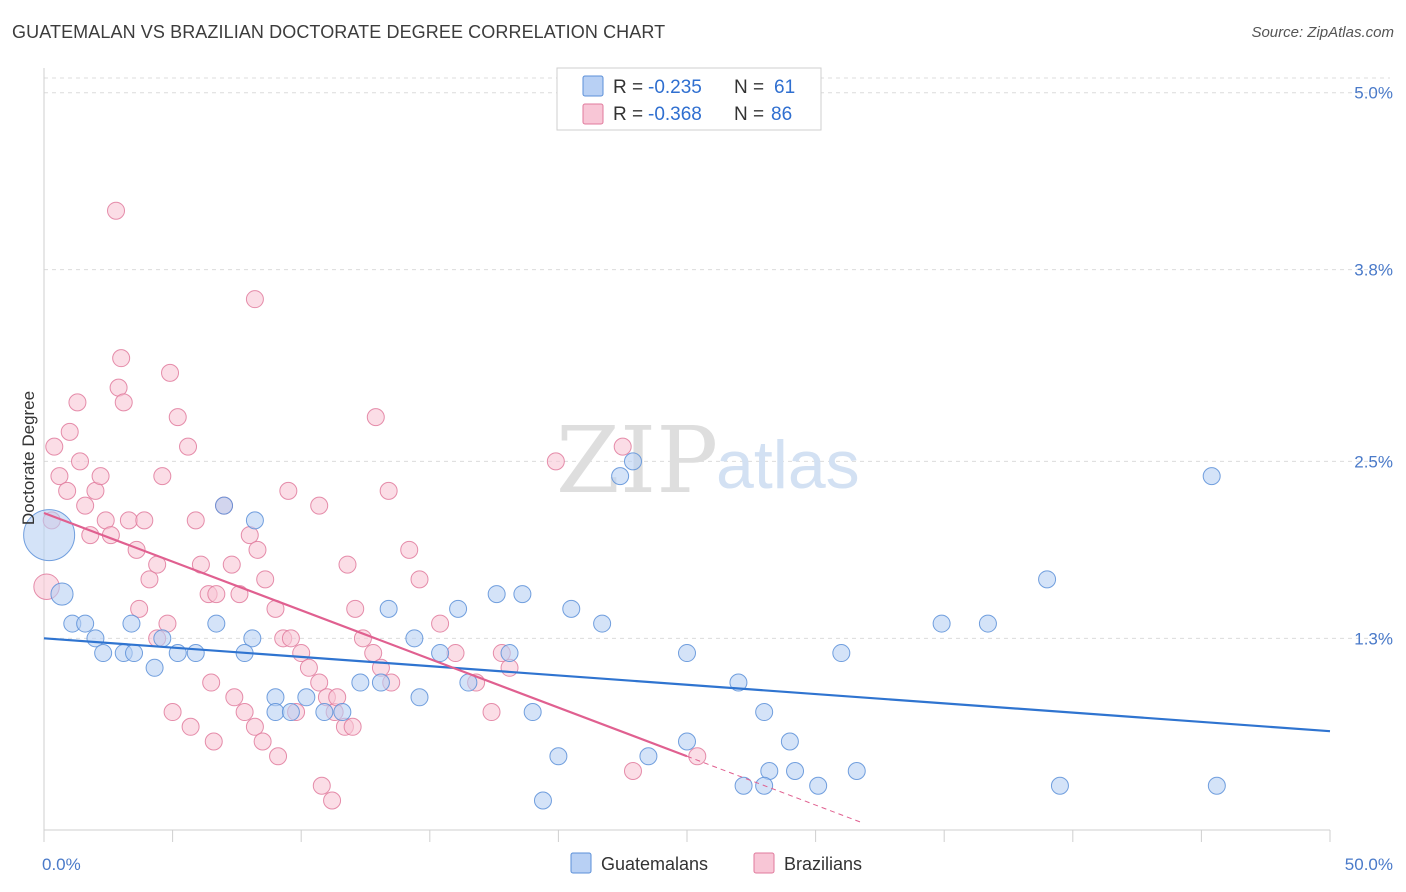 The image size is (1406, 892). What do you see at coordinates (28, 458) in the screenshot?
I see `y-axis-label: Doctorate Degree` at bounding box center [28, 458].